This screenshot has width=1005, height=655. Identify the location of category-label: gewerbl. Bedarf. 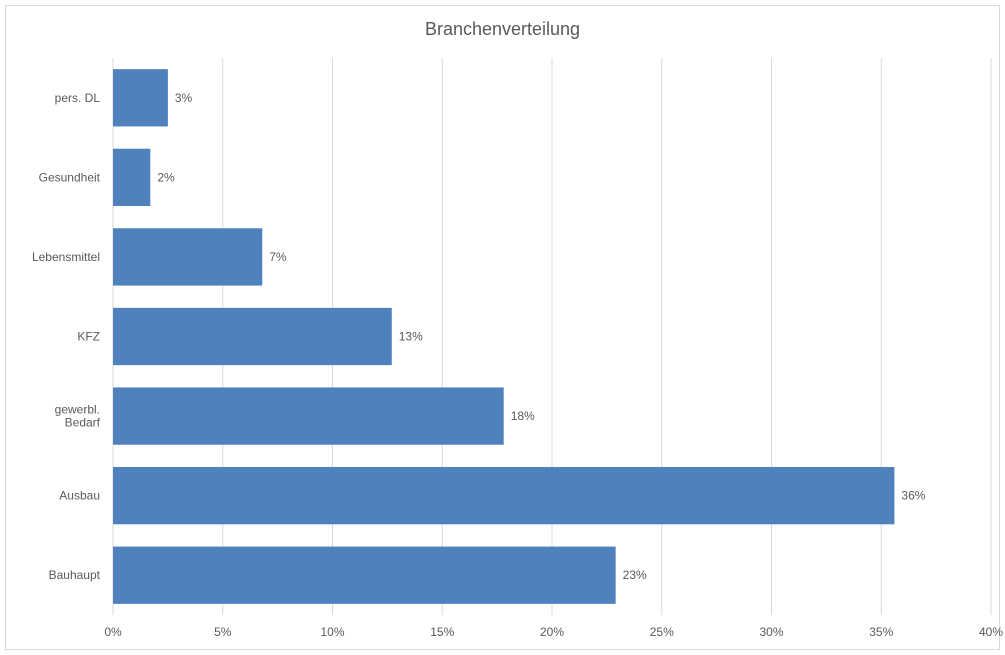
(78, 416).